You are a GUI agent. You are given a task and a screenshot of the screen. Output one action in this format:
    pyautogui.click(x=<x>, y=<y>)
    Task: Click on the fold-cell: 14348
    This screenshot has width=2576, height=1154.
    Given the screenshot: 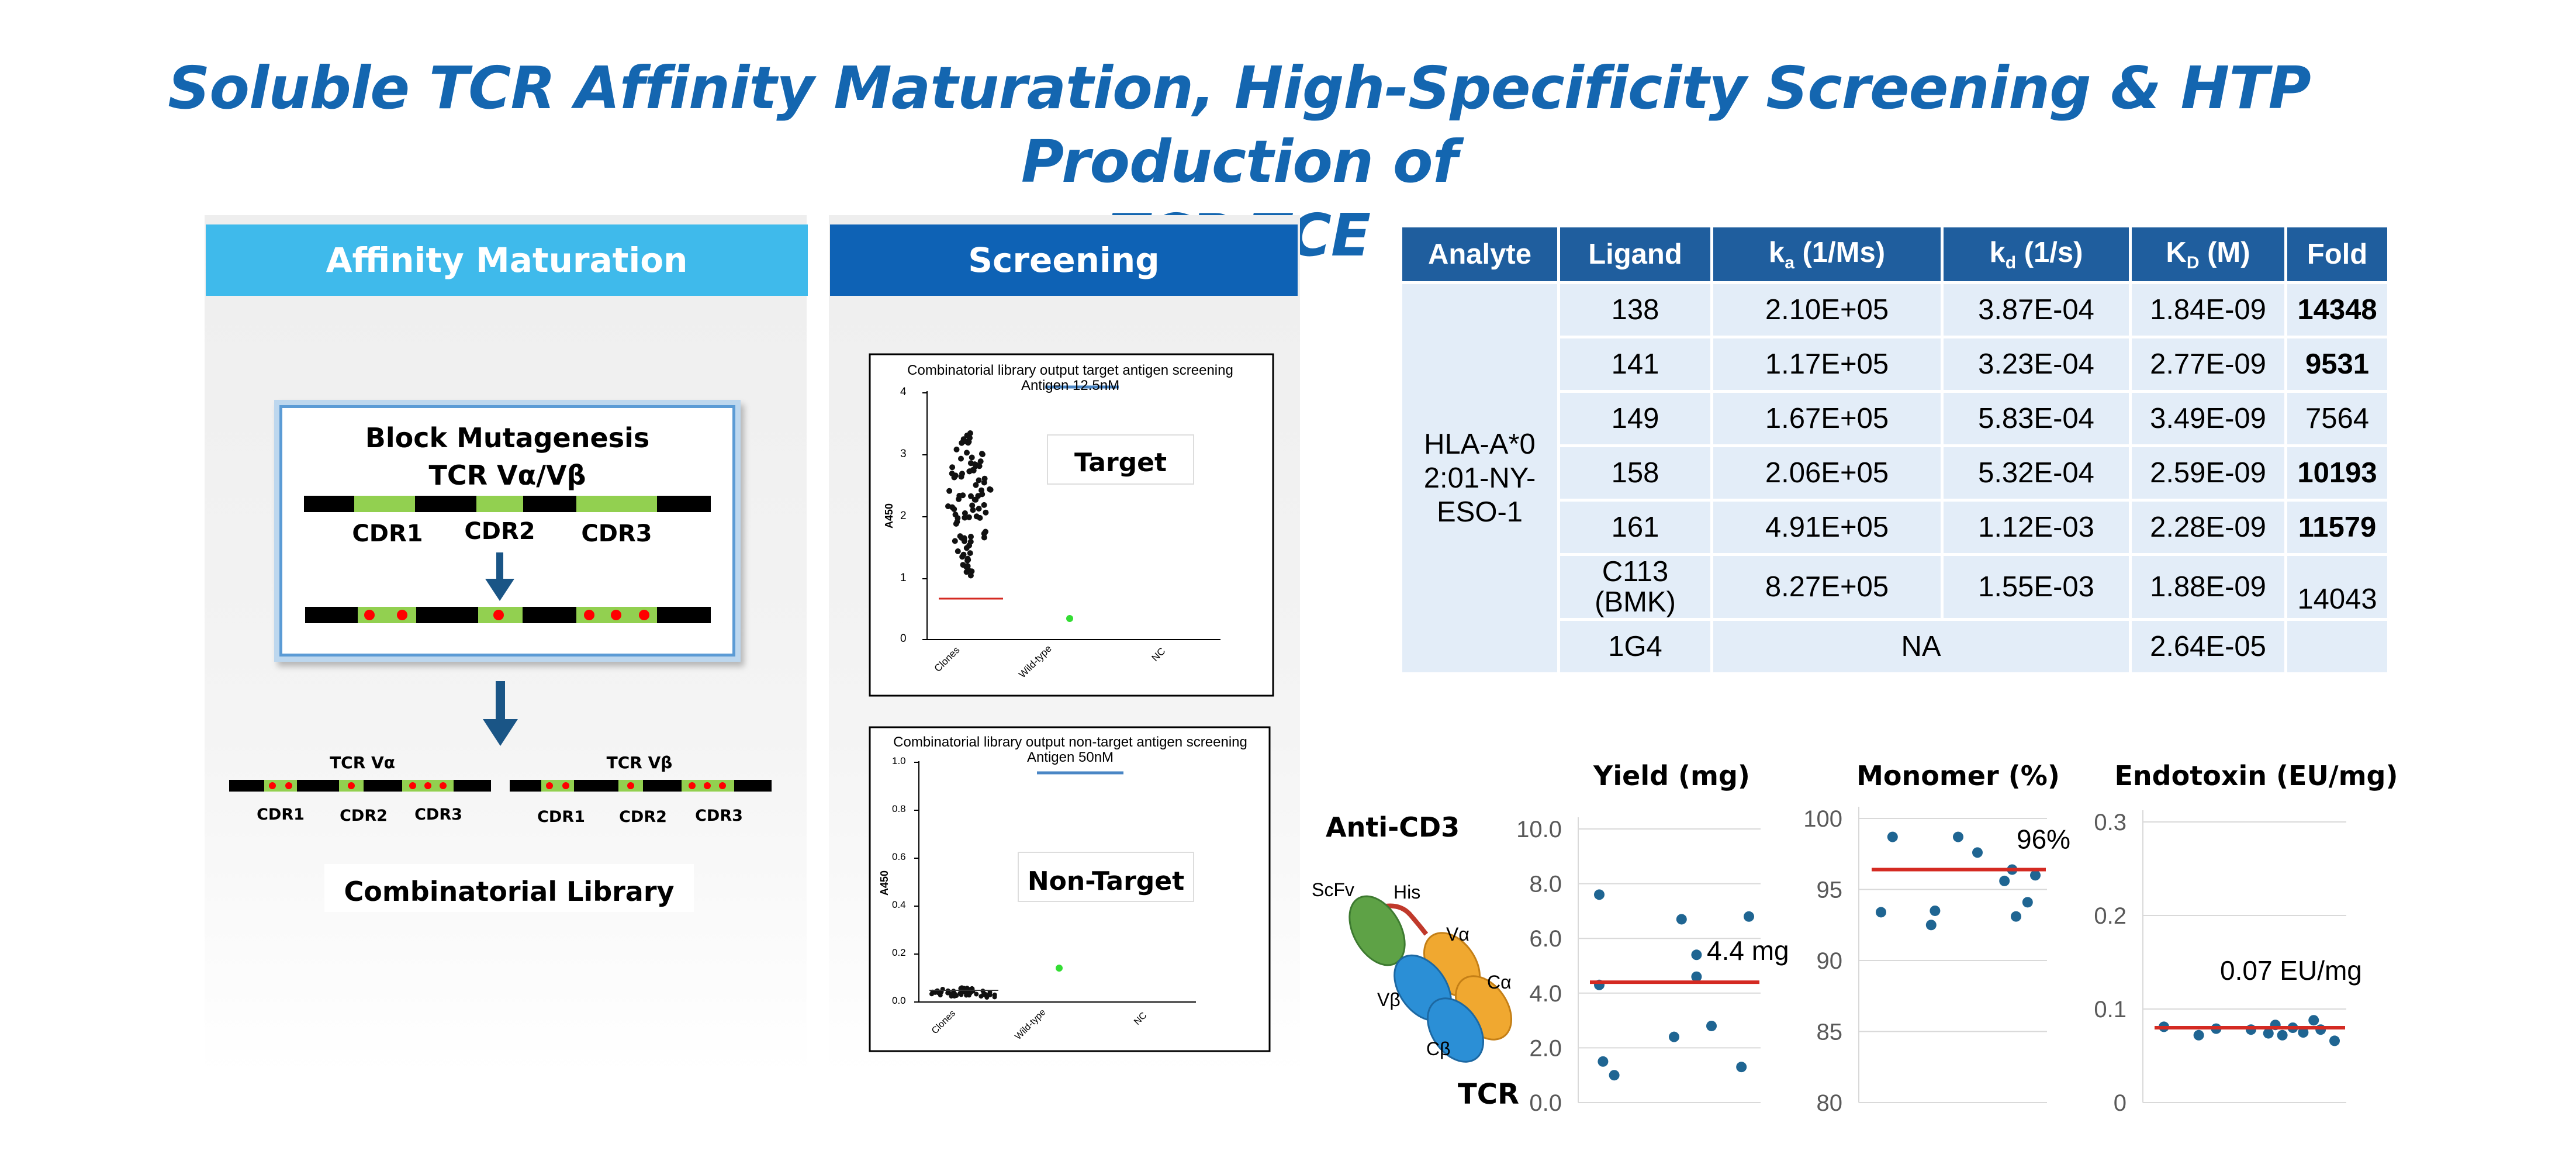 What is the action you would take?
    pyautogui.click(x=2337, y=310)
    